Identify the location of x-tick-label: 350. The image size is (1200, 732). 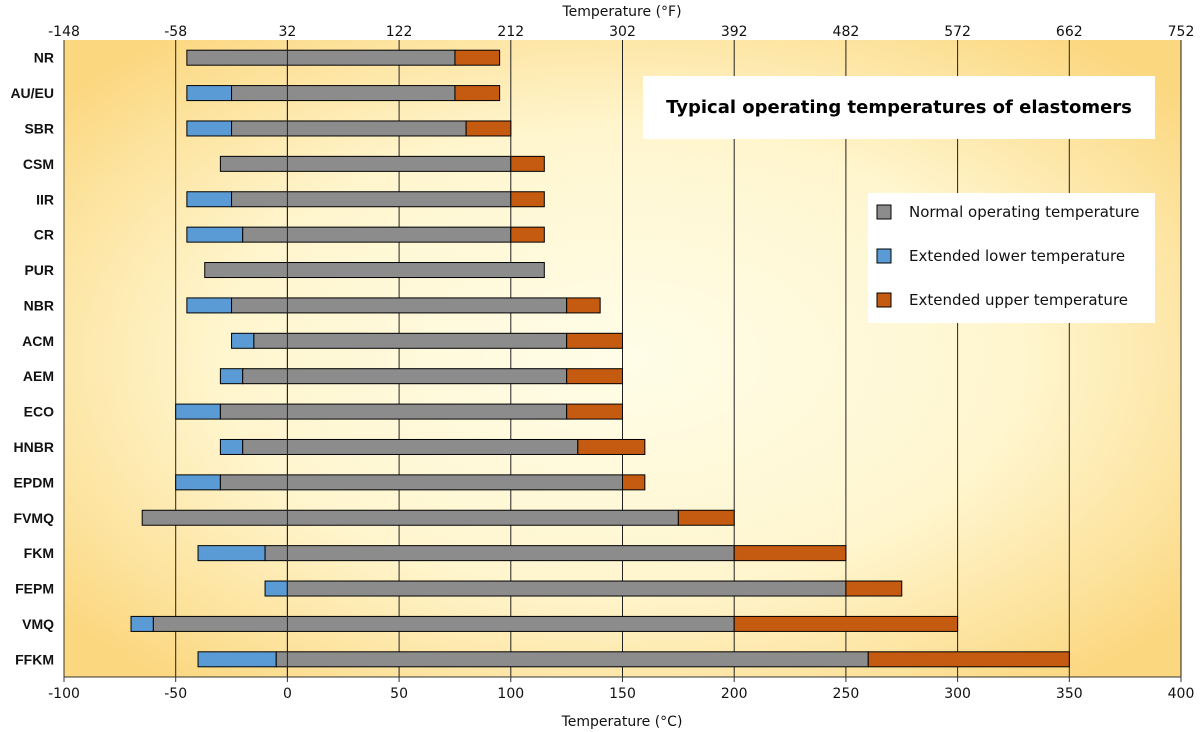
(1069, 694).